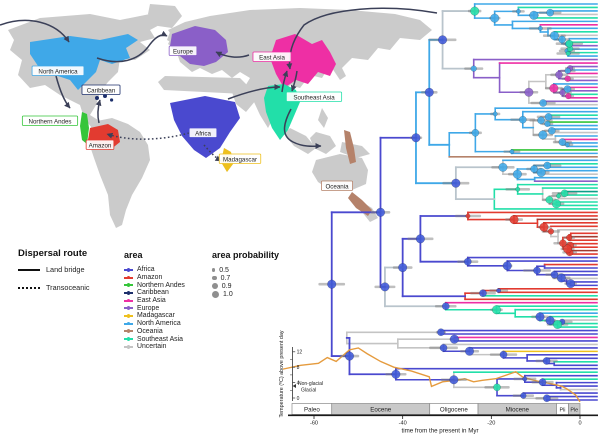 This screenshot has height=438, width=600. Describe the element at coordinates (245, 294) in the screenshot. I see `probability-legend-item: 1.0` at that location.